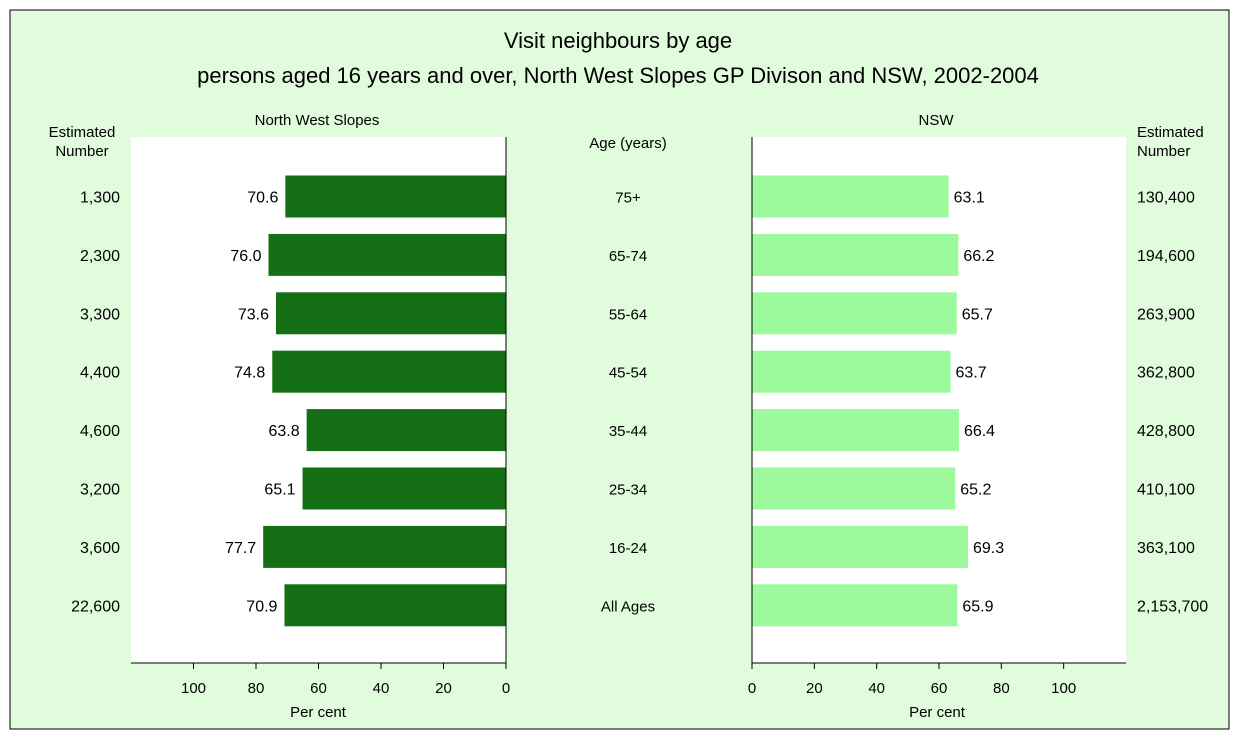 The image size is (1235, 740). Describe the element at coordinates (249, 373) in the screenshot. I see `value-label-north-west-slopes: 74.8` at that location.